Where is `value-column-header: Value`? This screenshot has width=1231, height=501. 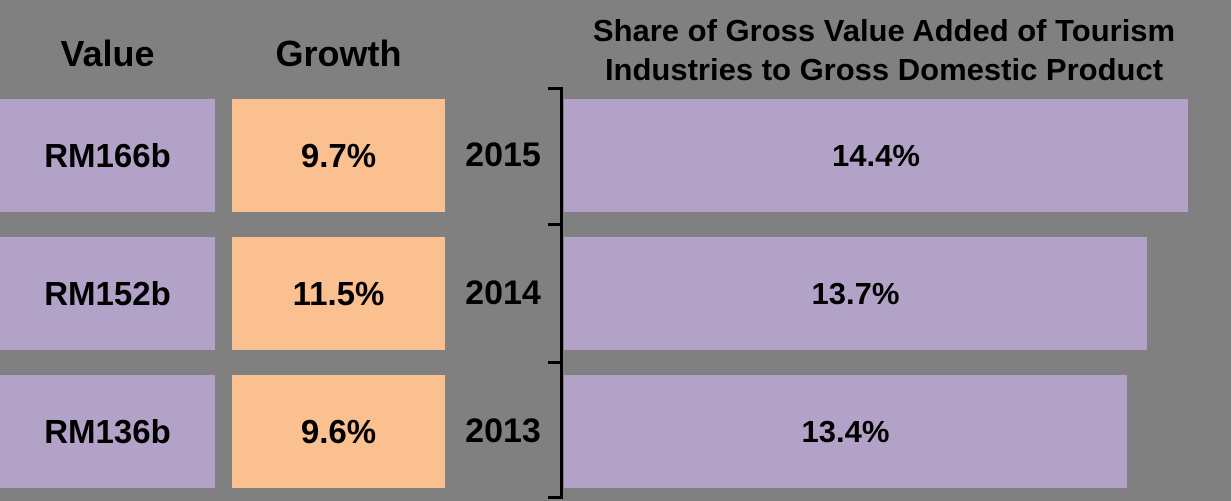
value-column-header: Value is located at coordinates (107, 53).